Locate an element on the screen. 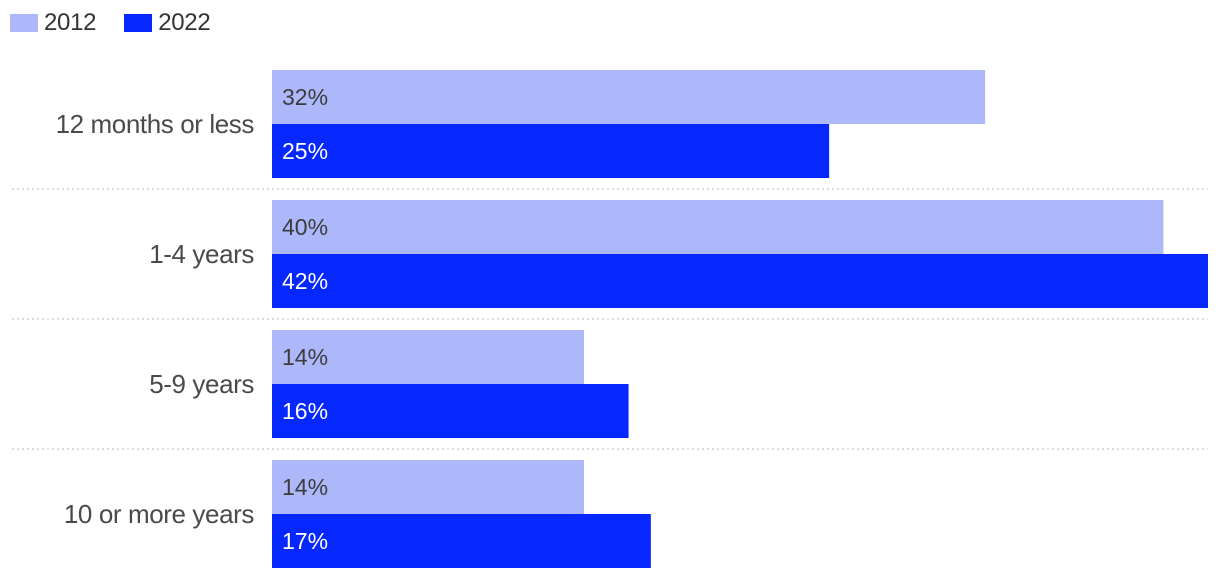 This screenshot has width=1220, height=580. legend-label-2022: 2022 is located at coordinates (184, 22).